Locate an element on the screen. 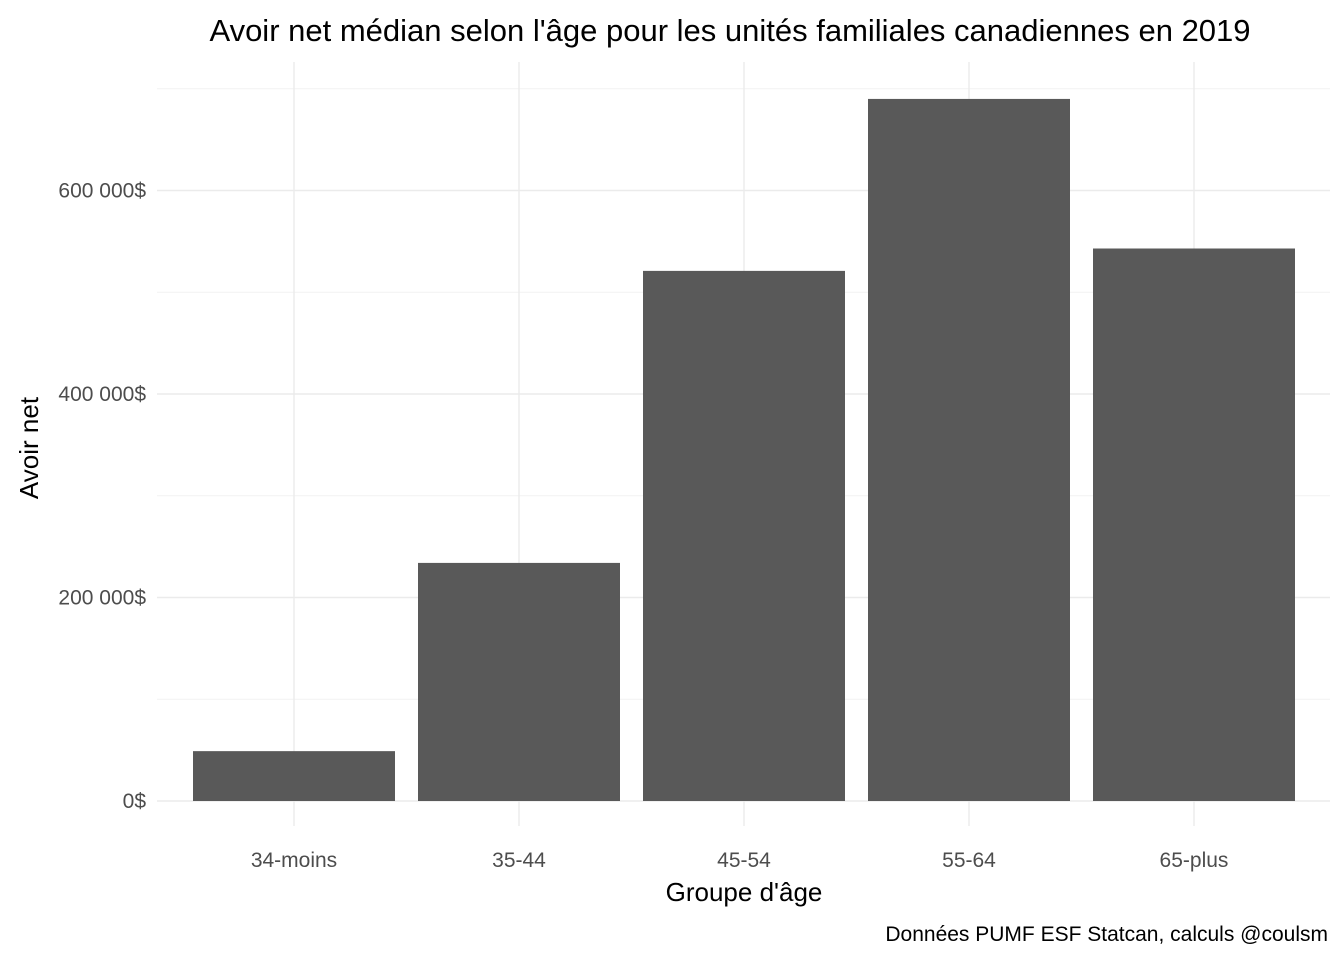 This screenshot has height=960, width=1344. bar-34-moins is located at coordinates (294, 776).